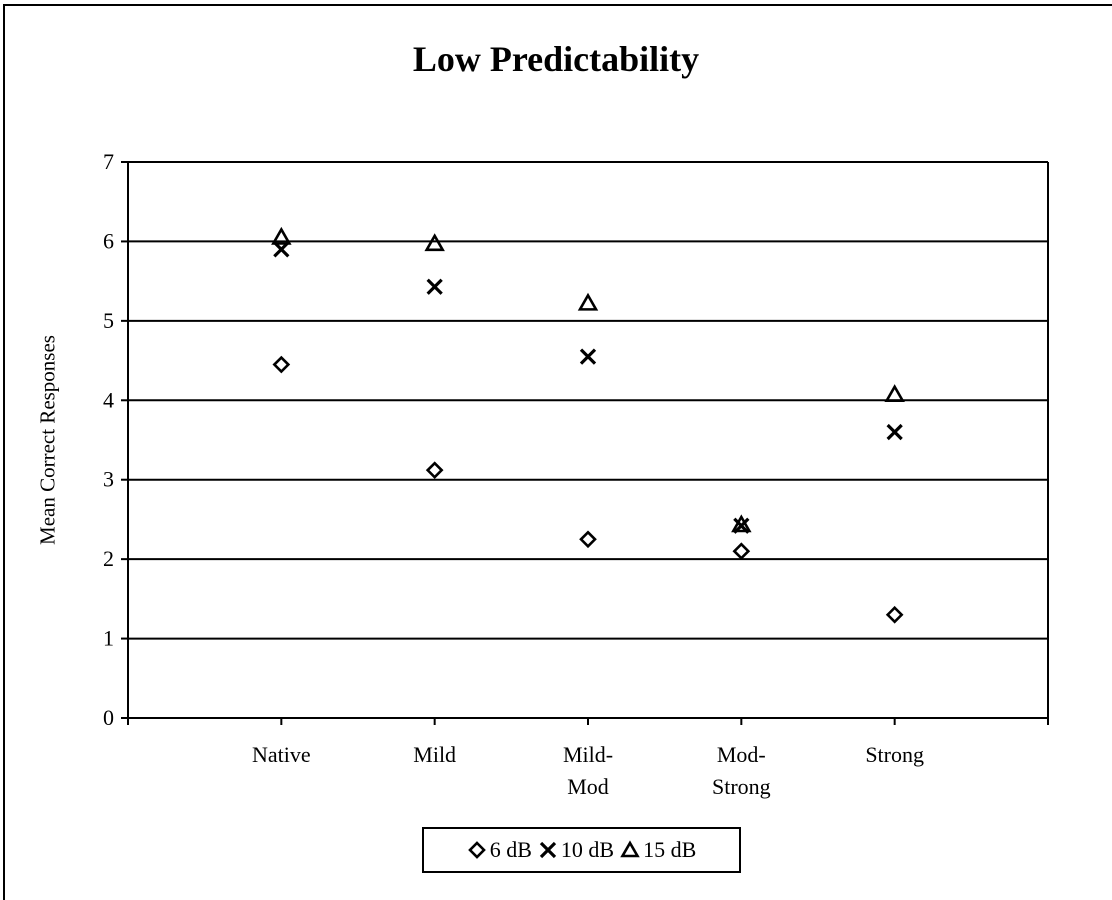 The width and height of the screenshot is (1112, 900). Describe the element at coordinates (894, 754) in the screenshot. I see `x-tick-label: Strong` at that location.